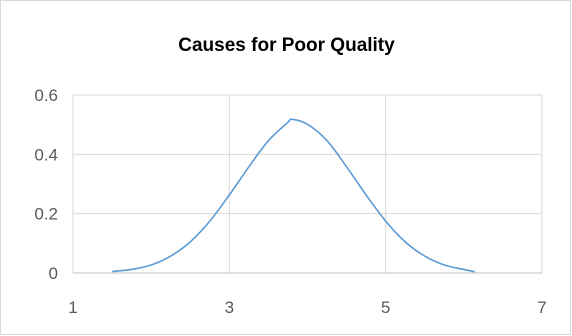 The image size is (572, 336). I want to click on y-tick-label: 0, so click(53, 273).